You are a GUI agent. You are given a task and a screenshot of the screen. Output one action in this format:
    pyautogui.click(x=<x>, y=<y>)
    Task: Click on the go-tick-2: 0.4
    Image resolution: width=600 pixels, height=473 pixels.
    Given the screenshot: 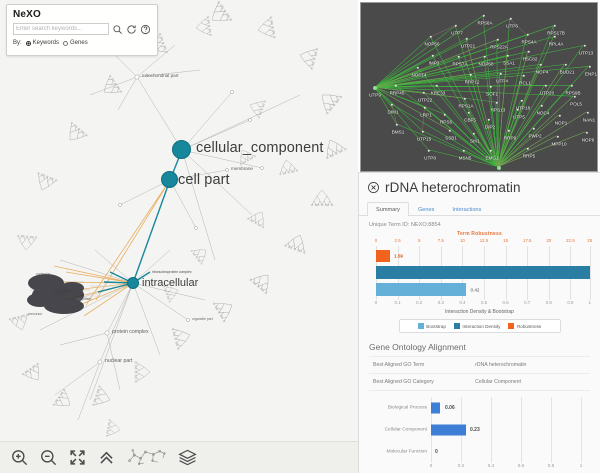 What is the action you would take?
    pyautogui.click(x=491, y=465)
    